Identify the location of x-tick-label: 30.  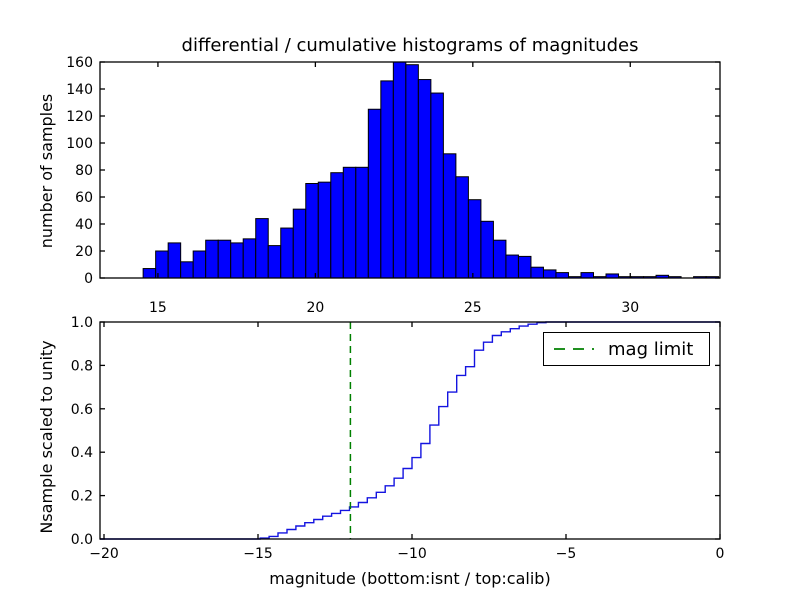
(630, 308).